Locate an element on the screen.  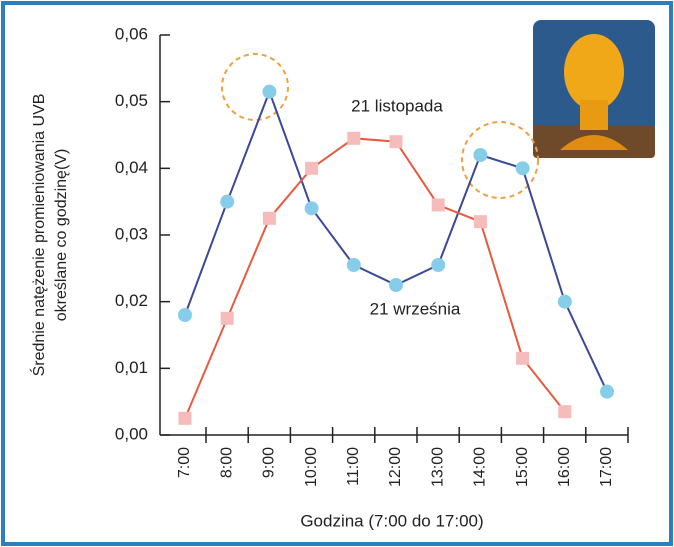
x-tick-label: 10:00 is located at coordinates (311, 467).